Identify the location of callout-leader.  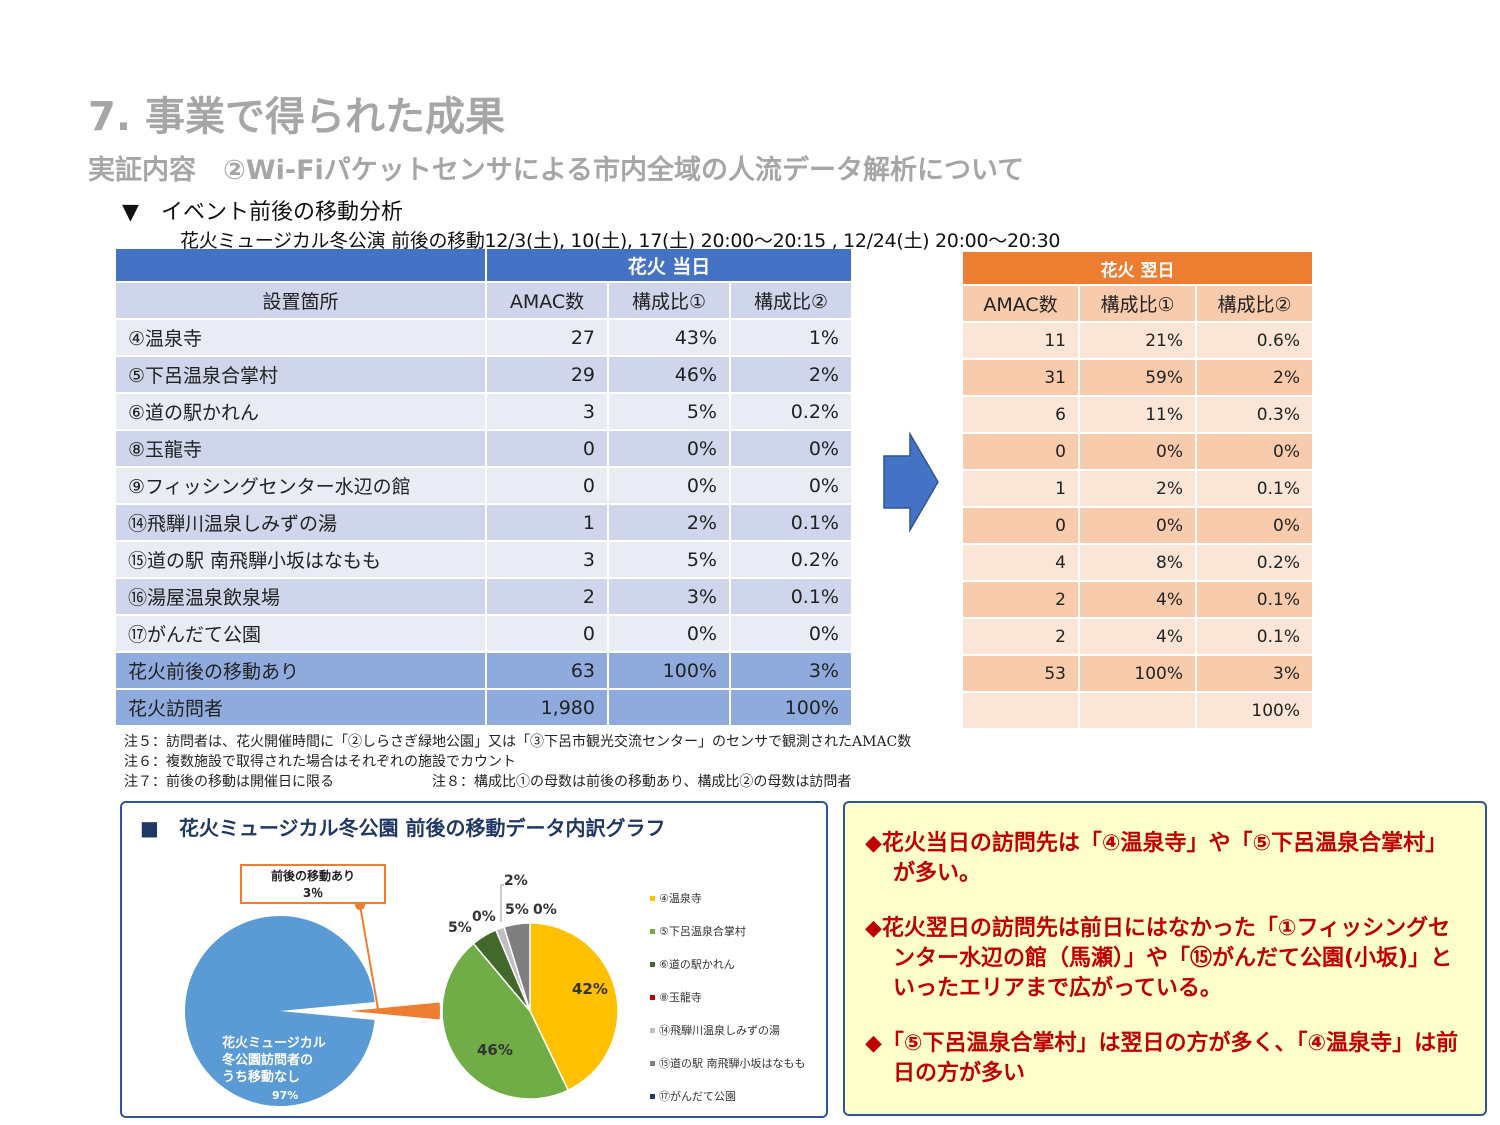
(369, 957).